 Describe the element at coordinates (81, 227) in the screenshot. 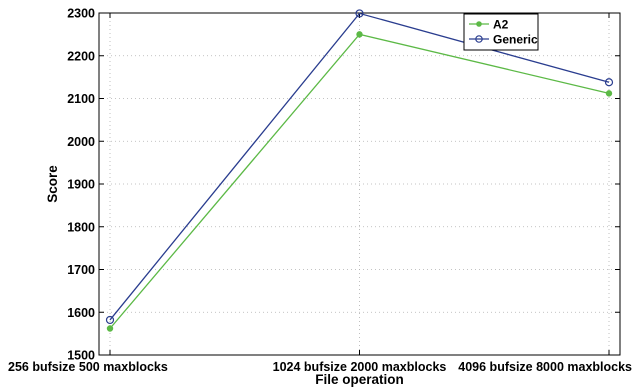

I see `y-tick-label: 1800` at that location.